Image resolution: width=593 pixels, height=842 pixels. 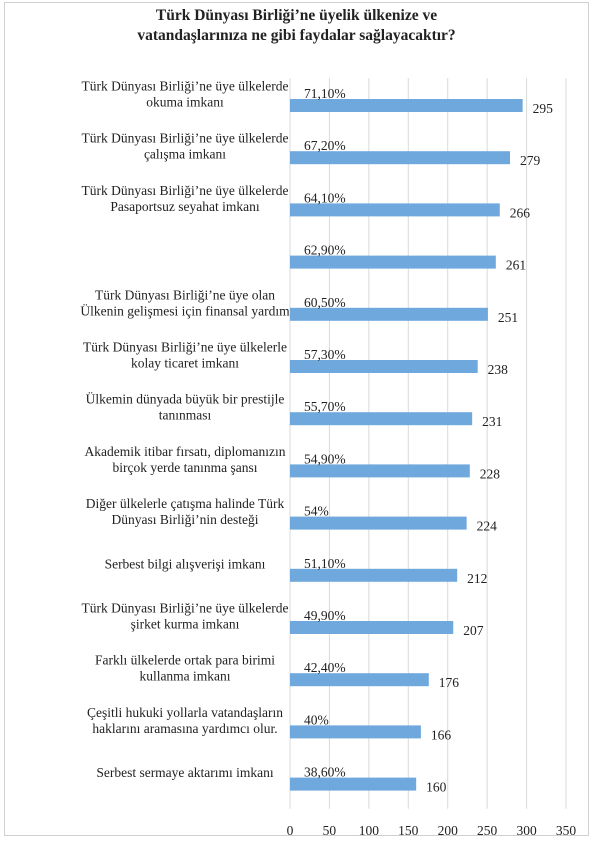 I want to click on category-label-line: Dünyası Birliği’nin desteği, so click(x=185, y=519).